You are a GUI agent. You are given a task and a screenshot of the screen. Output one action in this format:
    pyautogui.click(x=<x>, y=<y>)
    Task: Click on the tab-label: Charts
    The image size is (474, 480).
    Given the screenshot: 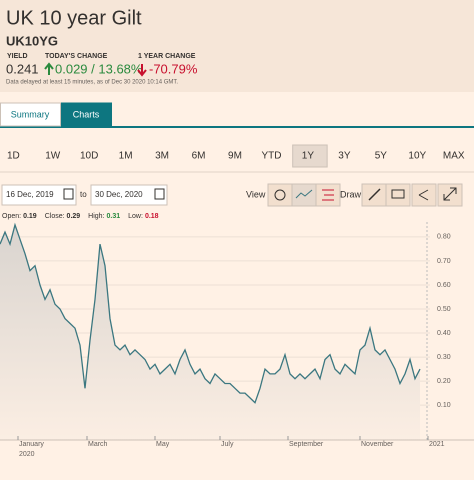 What is the action you would take?
    pyautogui.click(x=86, y=114)
    